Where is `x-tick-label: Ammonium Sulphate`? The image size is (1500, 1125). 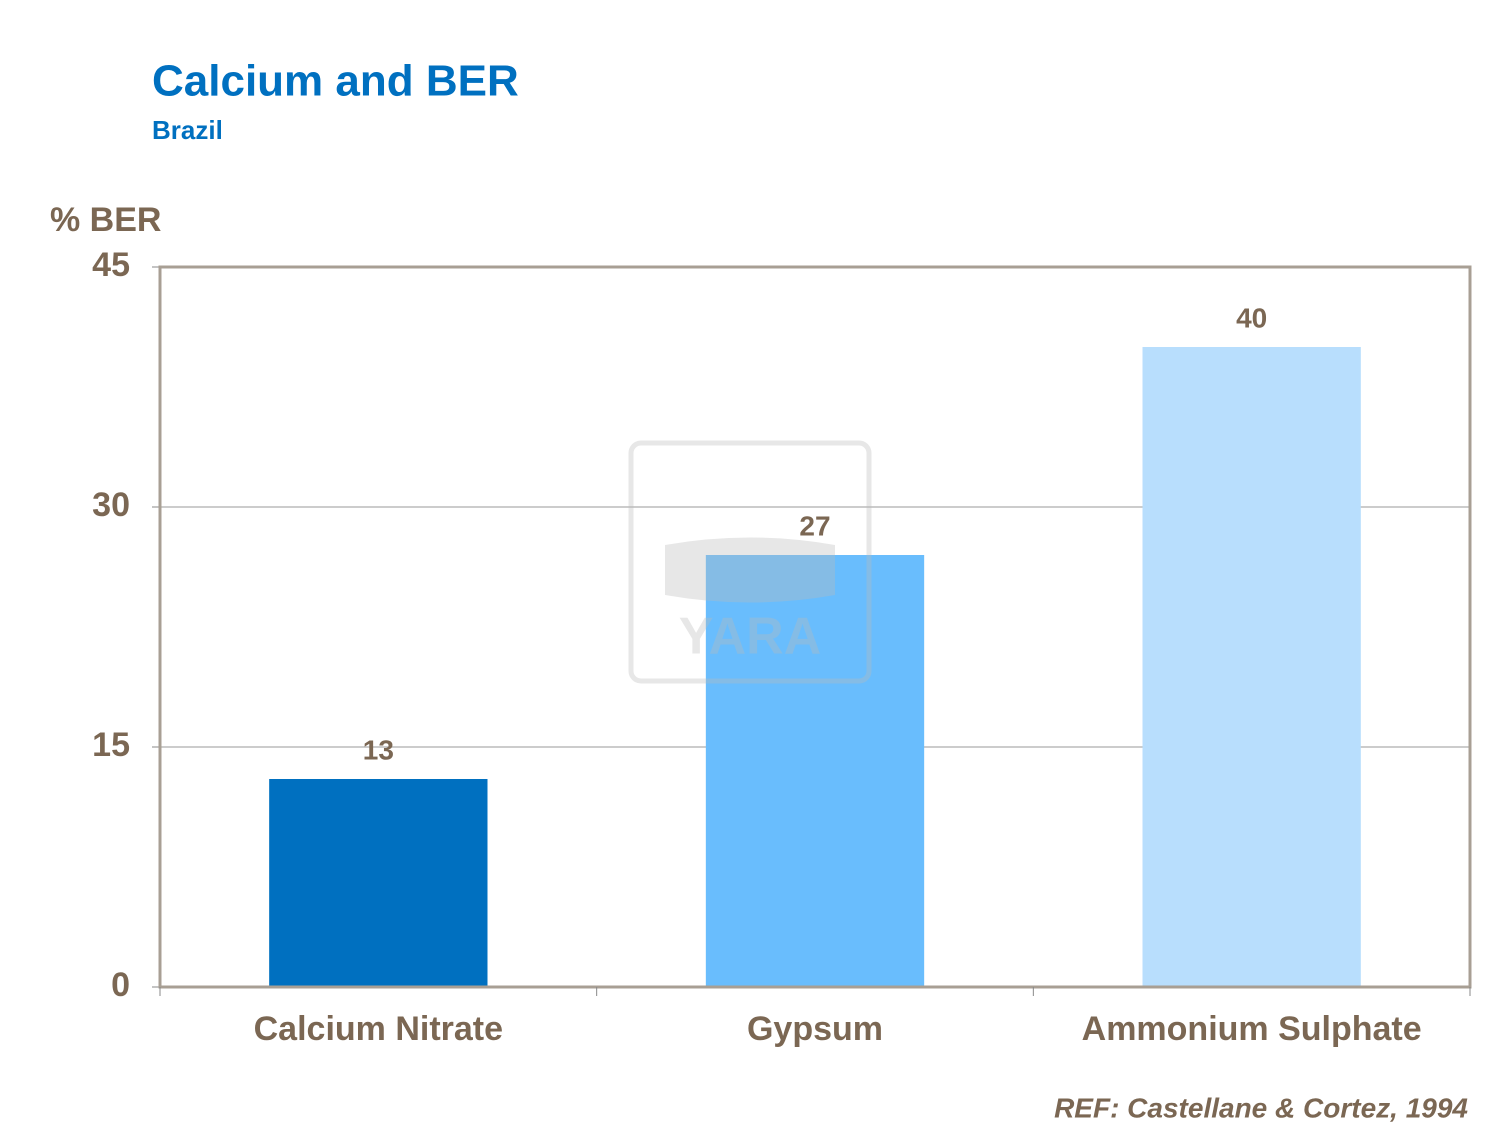
x-tick-label: Ammonium Sulphate is located at coordinates (1252, 1029).